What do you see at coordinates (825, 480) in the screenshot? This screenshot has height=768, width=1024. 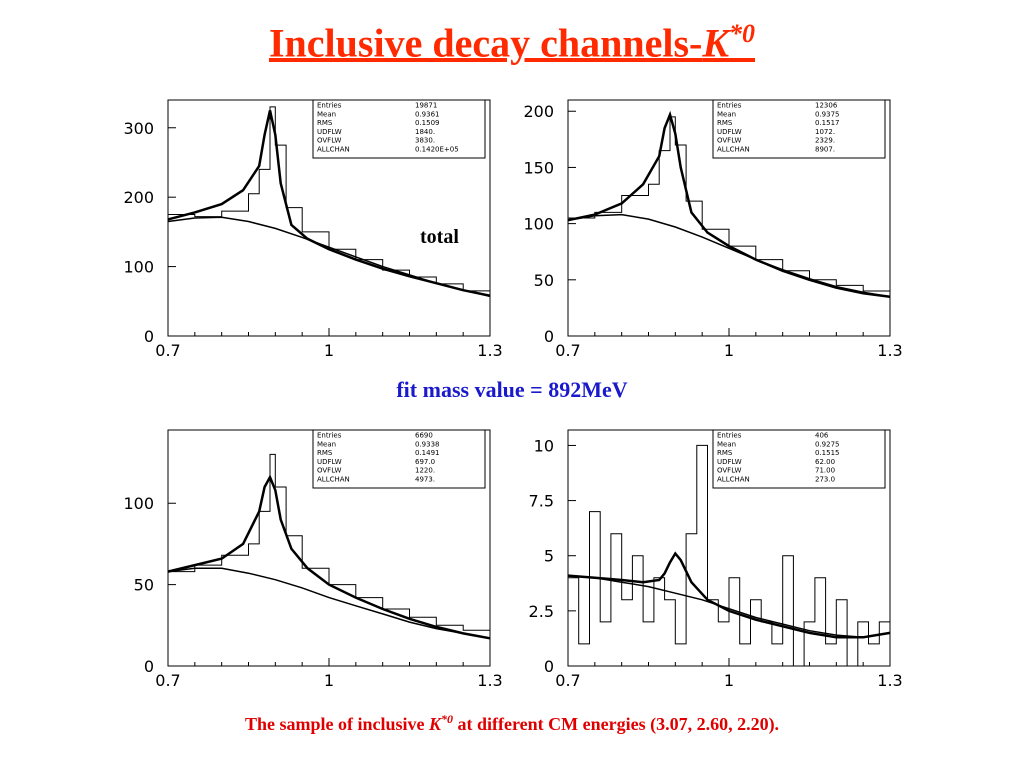 I see `stats-value: 273.0` at bounding box center [825, 480].